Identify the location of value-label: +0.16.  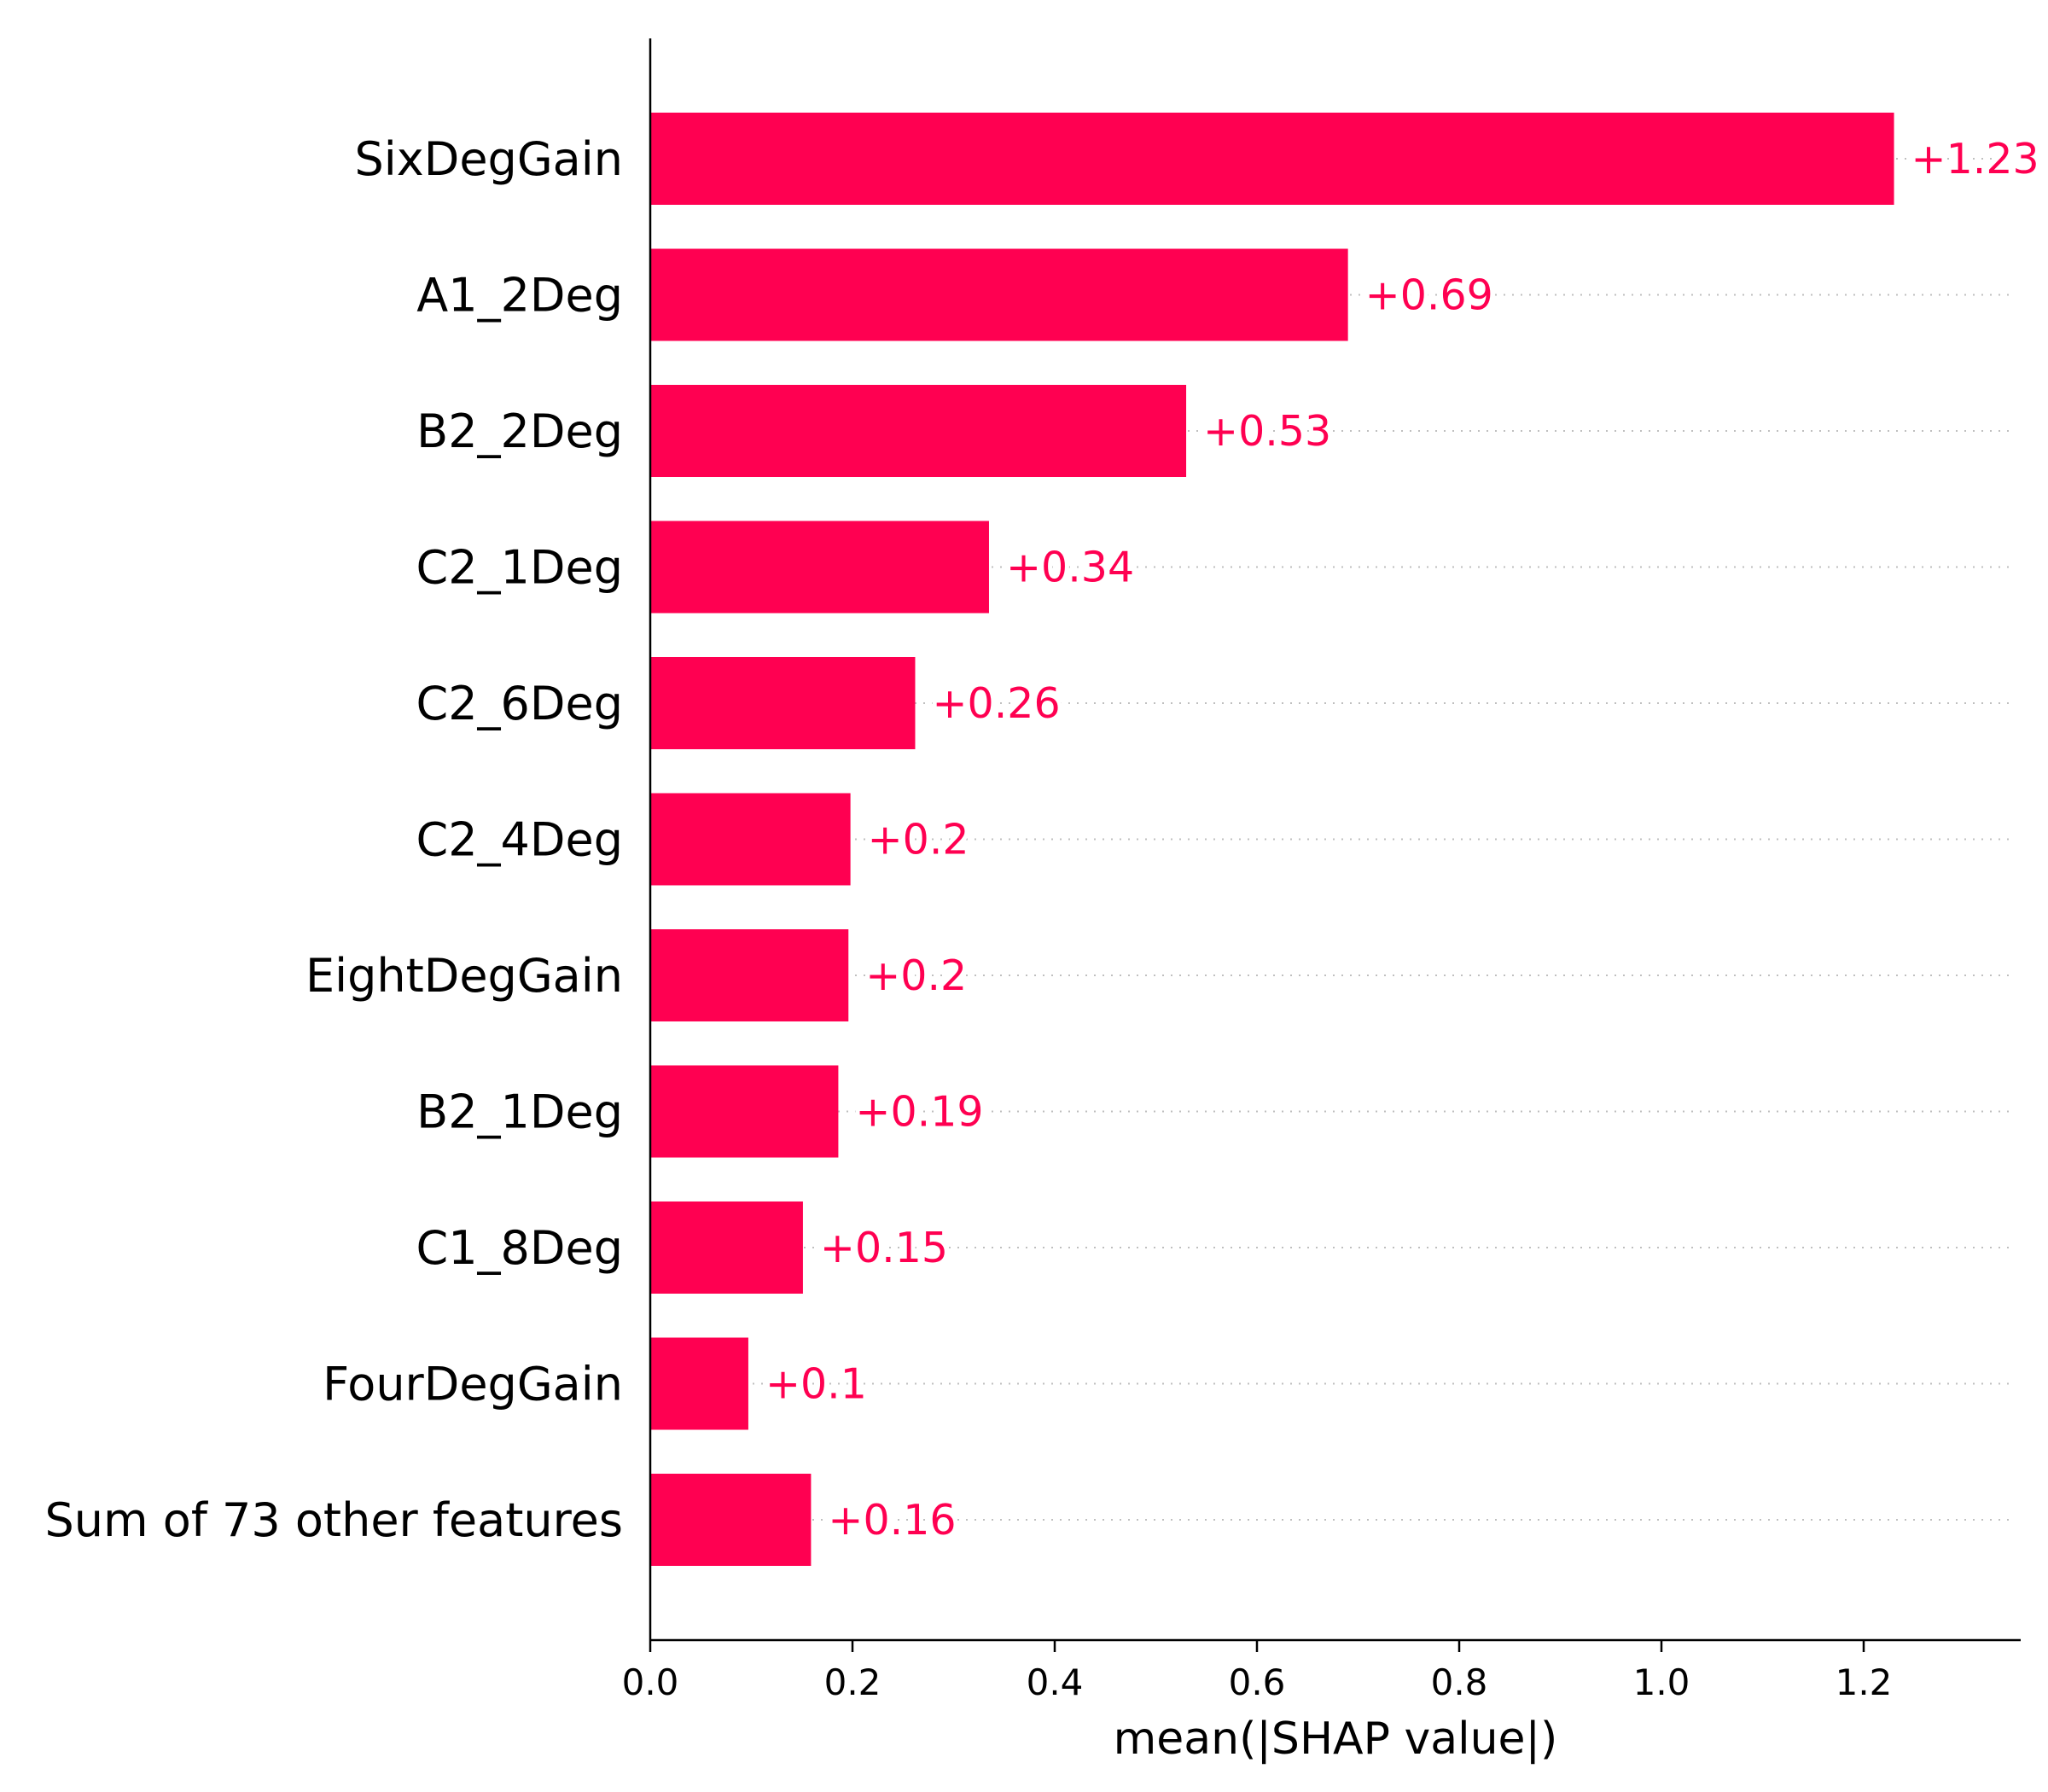
(892, 1520).